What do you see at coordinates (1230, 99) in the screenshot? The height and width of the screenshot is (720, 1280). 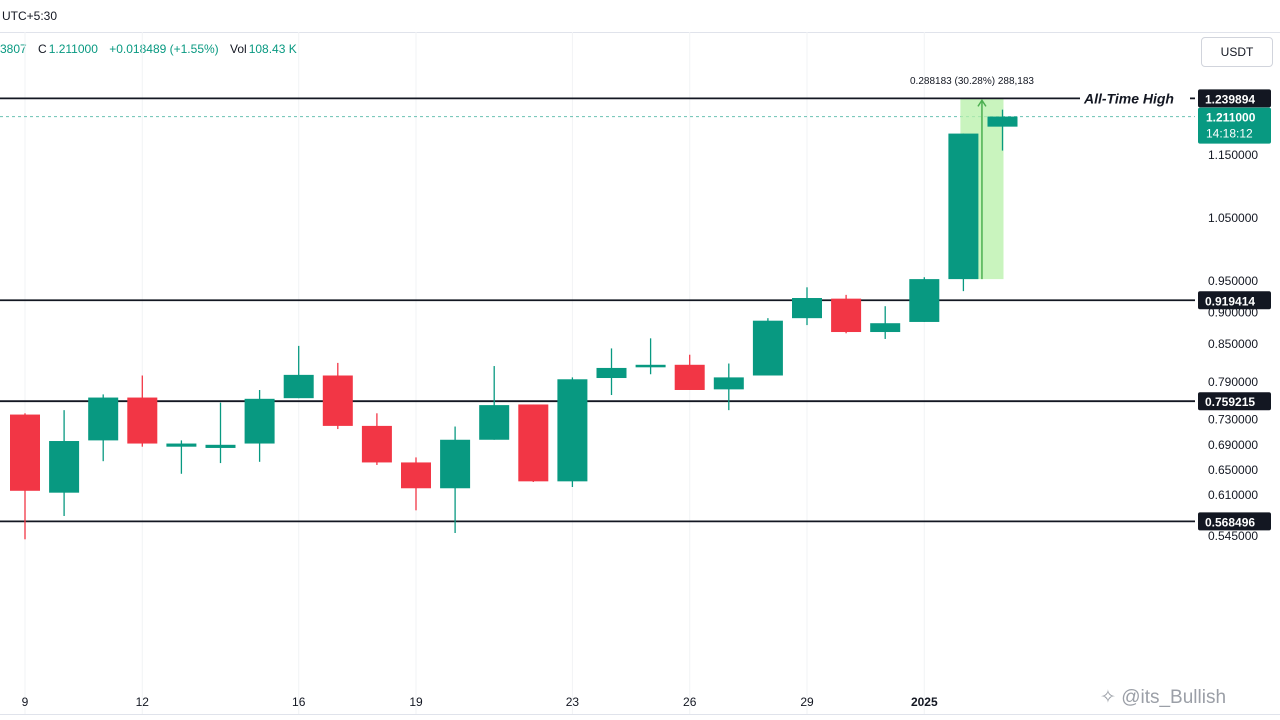 I see `price-level-badge-label: 1.239894` at bounding box center [1230, 99].